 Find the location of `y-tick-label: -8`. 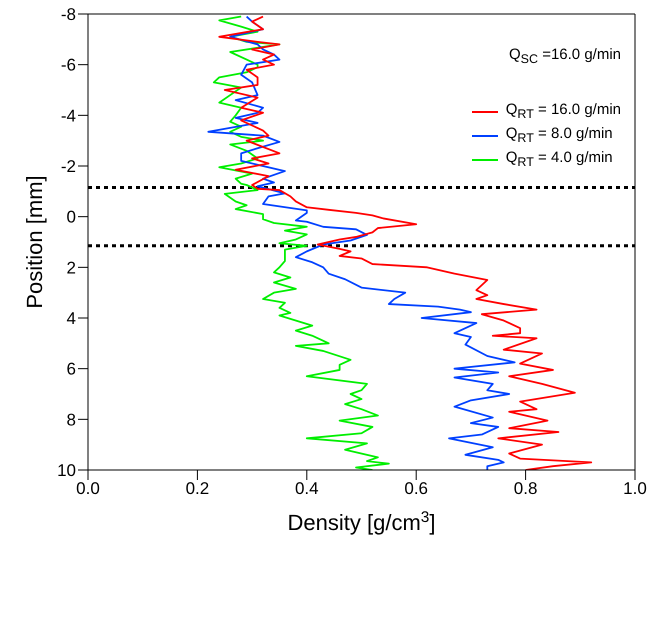

y-tick-label: -8 is located at coordinates (68, 14).